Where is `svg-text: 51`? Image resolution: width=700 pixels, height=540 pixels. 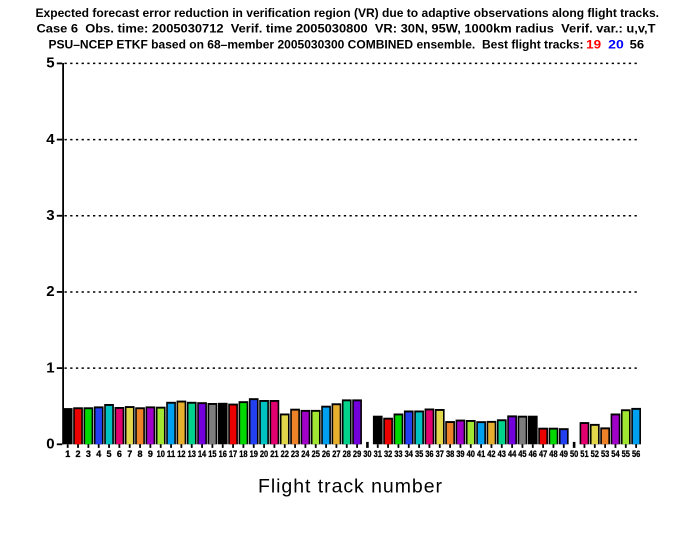 svg-text: 51 is located at coordinates (584, 454).